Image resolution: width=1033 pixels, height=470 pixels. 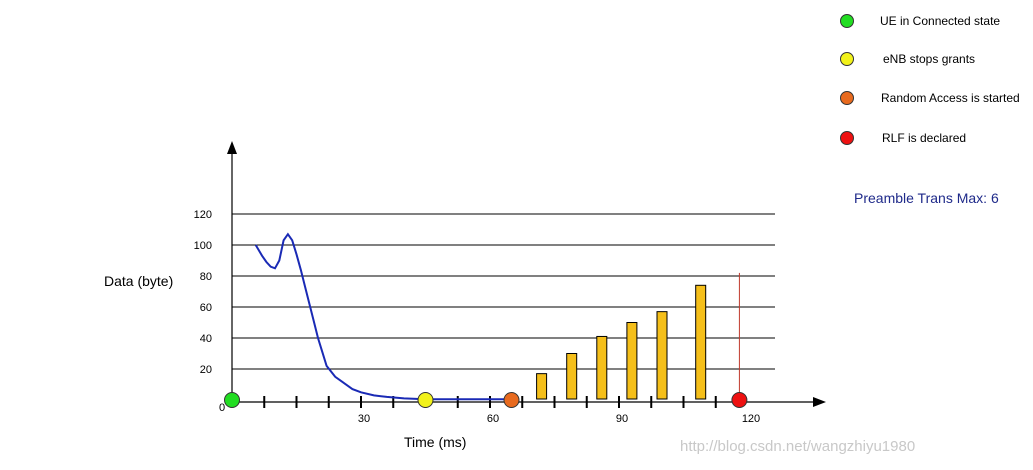 What do you see at coordinates (435, 442) in the screenshot?
I see `x-axis-label: Time (ms)` at bounding box center [435, 442].